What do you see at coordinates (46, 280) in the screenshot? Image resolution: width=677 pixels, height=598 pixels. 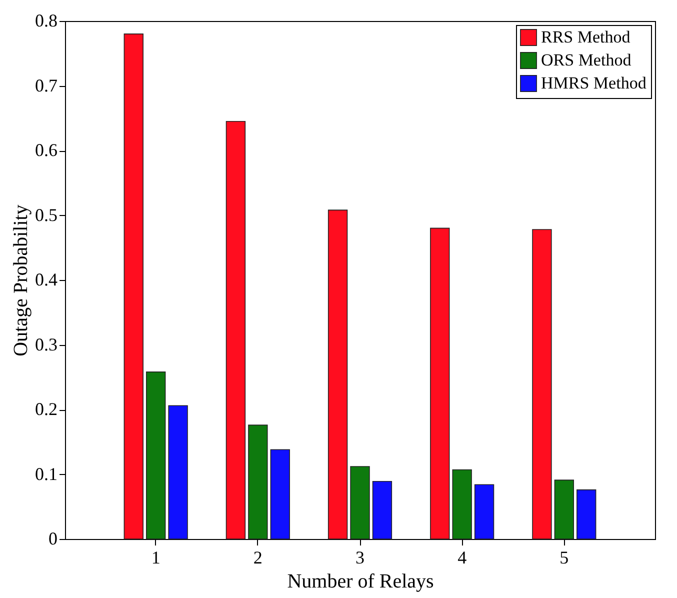 I see `y-tick-label: 0.4` at bounding box center [46, 280].